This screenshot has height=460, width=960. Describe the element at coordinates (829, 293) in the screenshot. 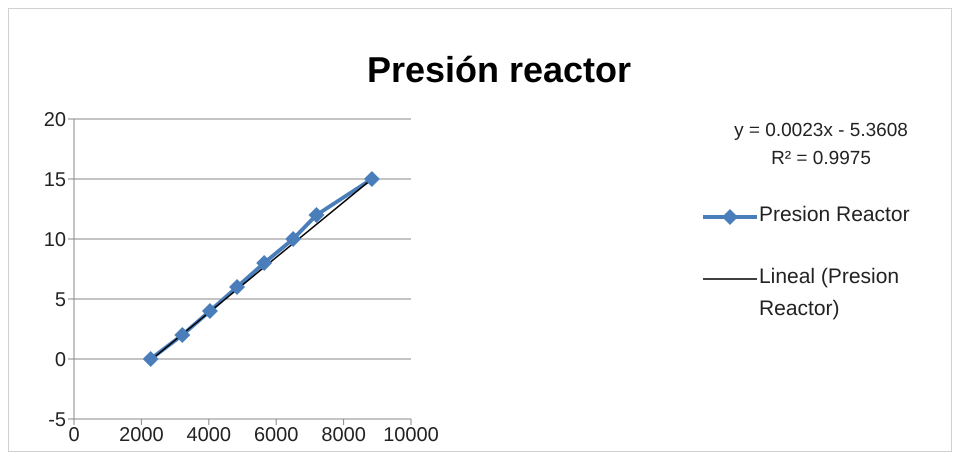

I see `legend-label: Lineal (Presion Reactor)` at that location.